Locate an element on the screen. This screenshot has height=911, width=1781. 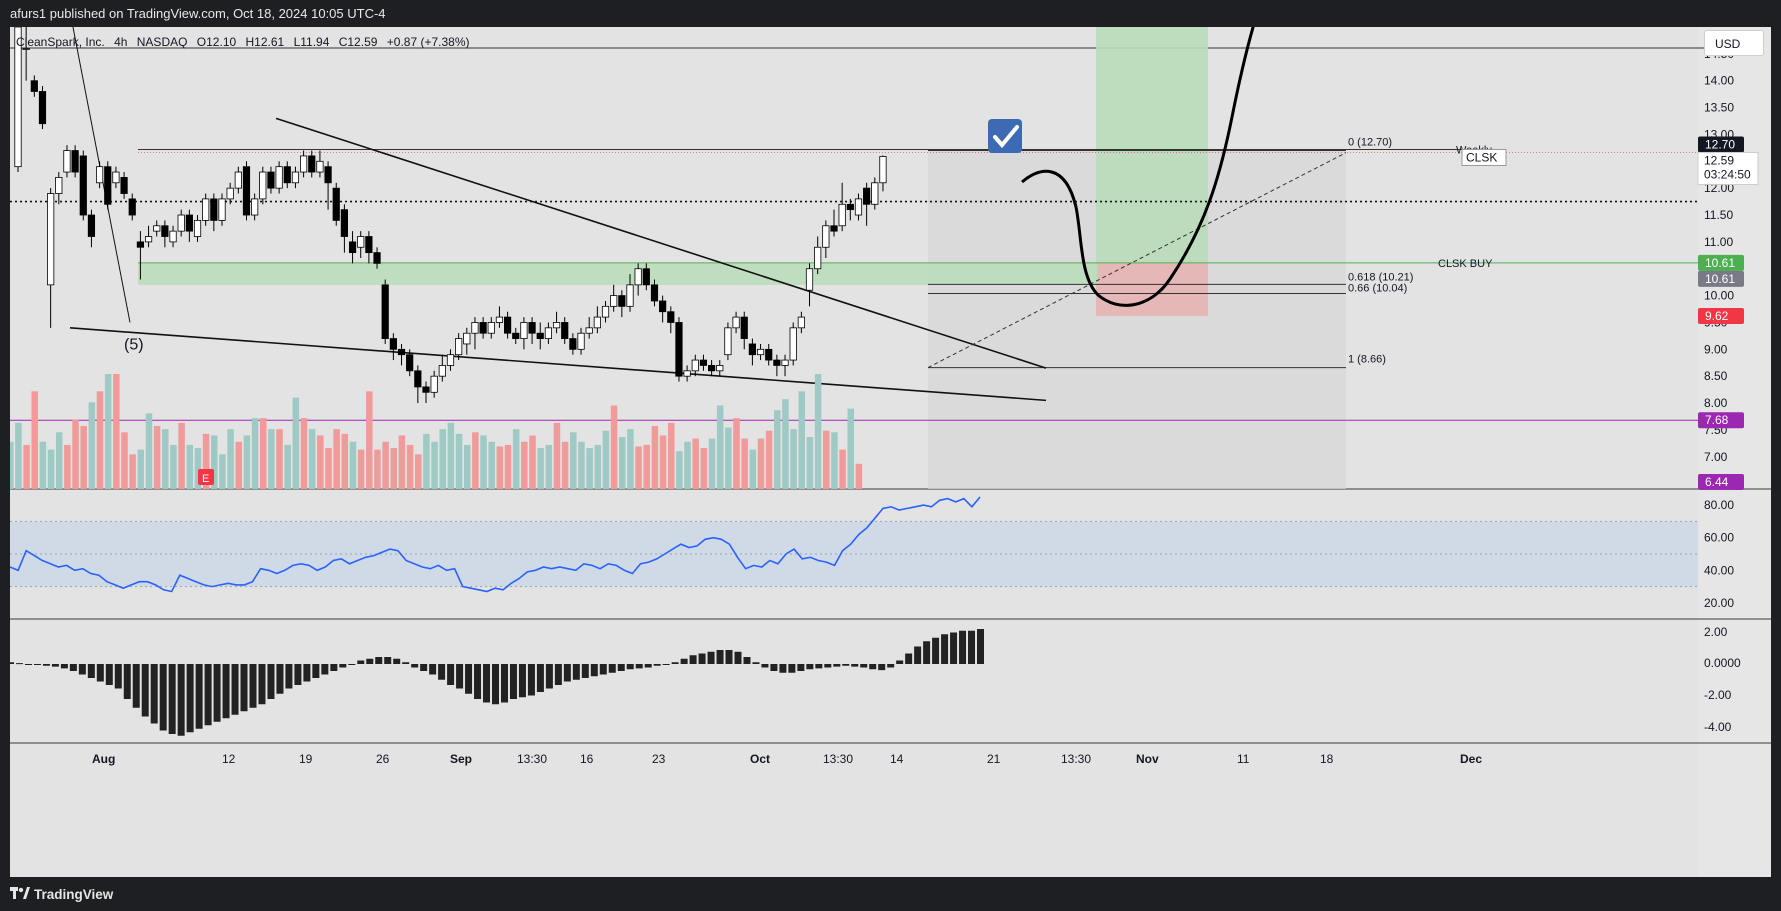
macd-tick: -4.00 is located at coordinates (1718, 727).